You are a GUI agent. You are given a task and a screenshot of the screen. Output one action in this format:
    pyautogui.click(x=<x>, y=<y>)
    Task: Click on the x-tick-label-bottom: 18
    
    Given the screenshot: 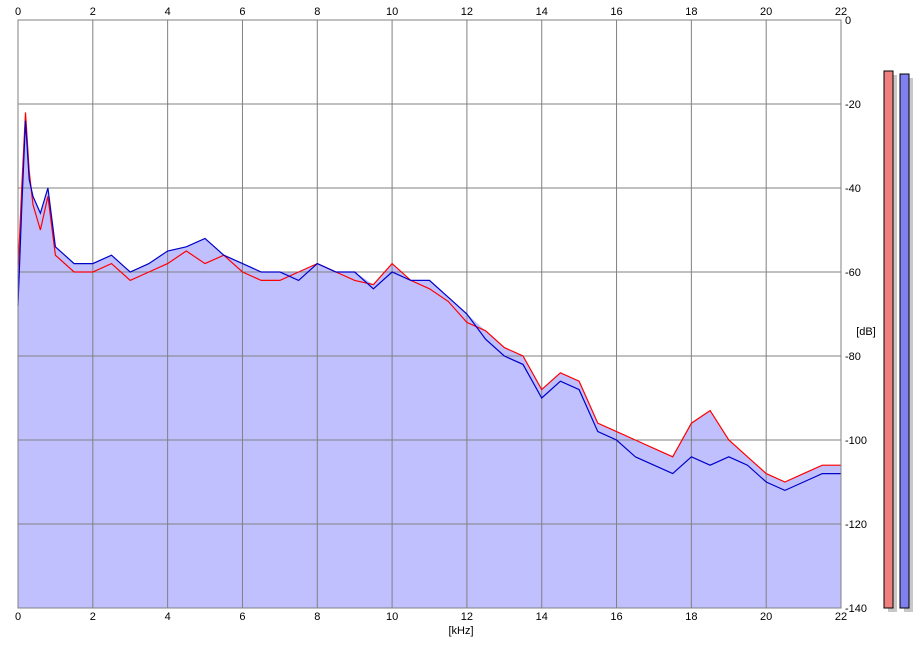 What is the action you would take?
    pyautogui.click(x=691, y=617)
    